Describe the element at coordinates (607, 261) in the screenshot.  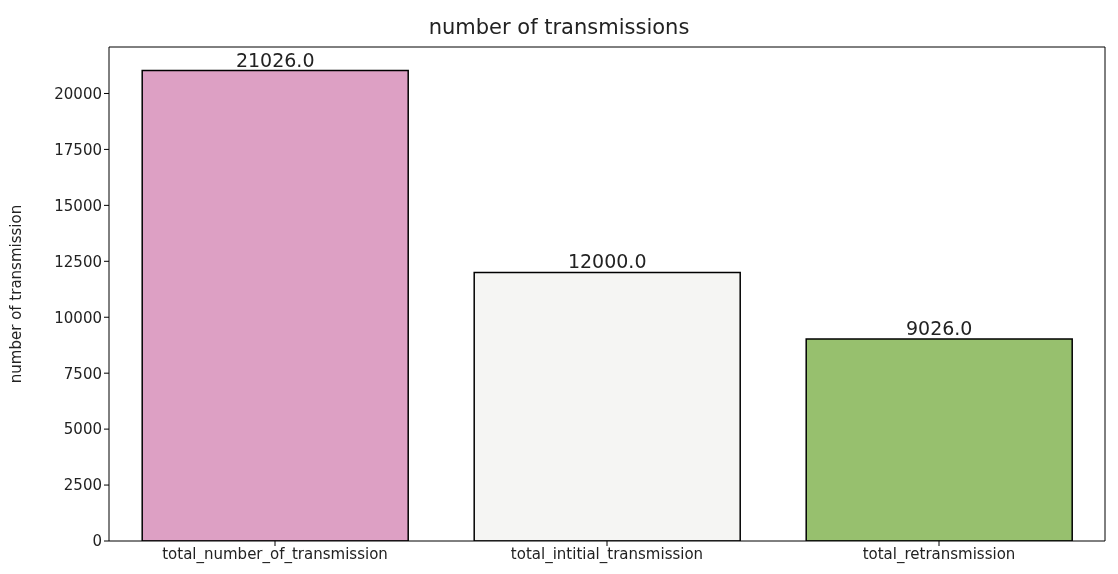
I see `data-label: 12000.0` at that location.